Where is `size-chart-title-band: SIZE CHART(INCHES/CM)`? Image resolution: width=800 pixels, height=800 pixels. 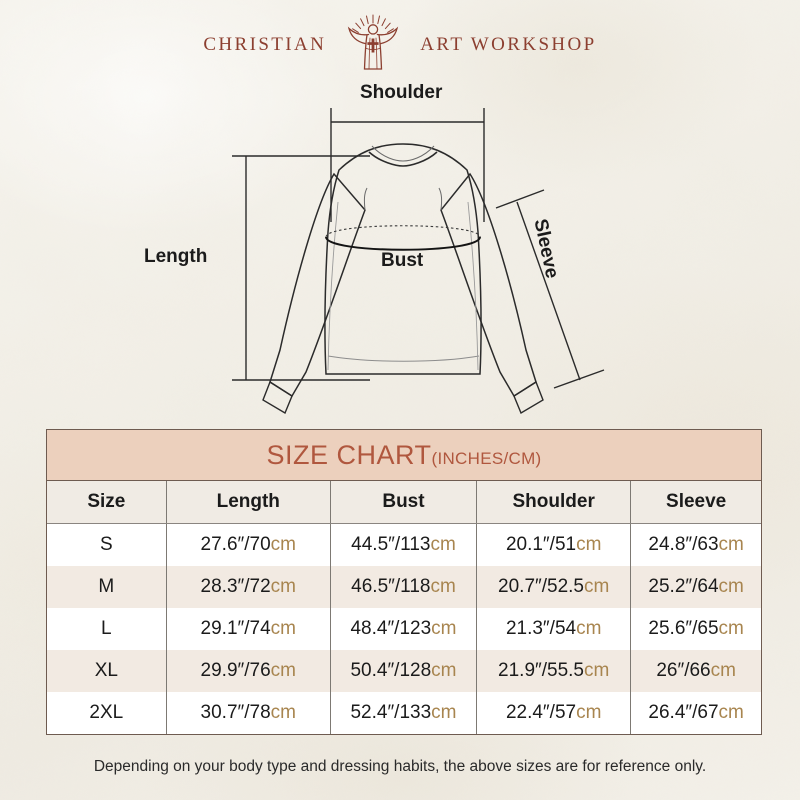
size-chart-title-band: SIZE CHART(INCHES/CM) is located at coordinates (404, 455).